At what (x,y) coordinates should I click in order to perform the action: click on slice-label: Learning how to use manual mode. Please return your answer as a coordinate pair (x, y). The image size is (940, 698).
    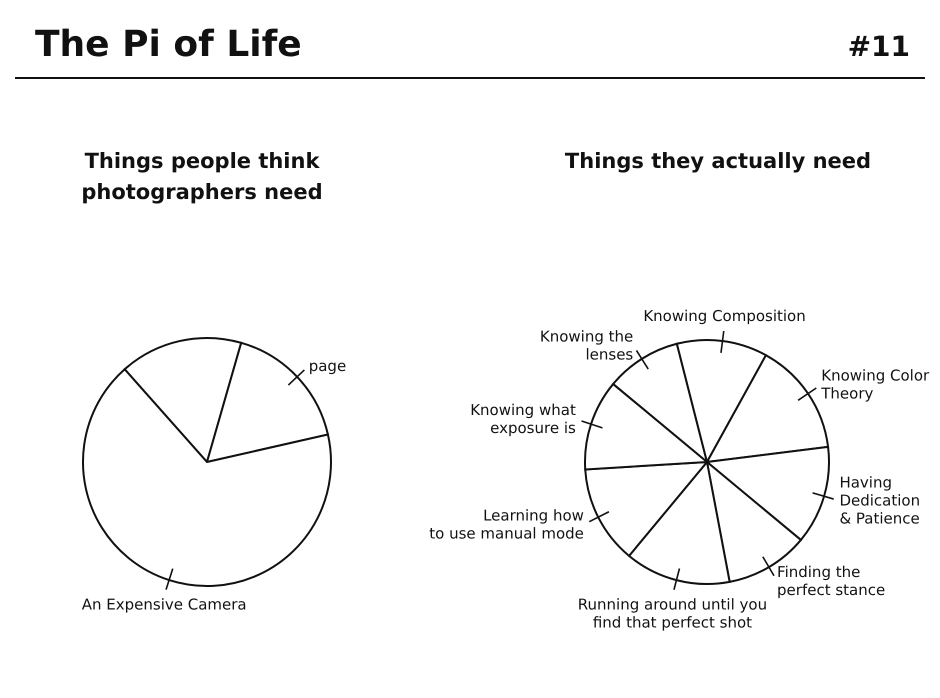
    Looking at the image, I should click on (506, 524).